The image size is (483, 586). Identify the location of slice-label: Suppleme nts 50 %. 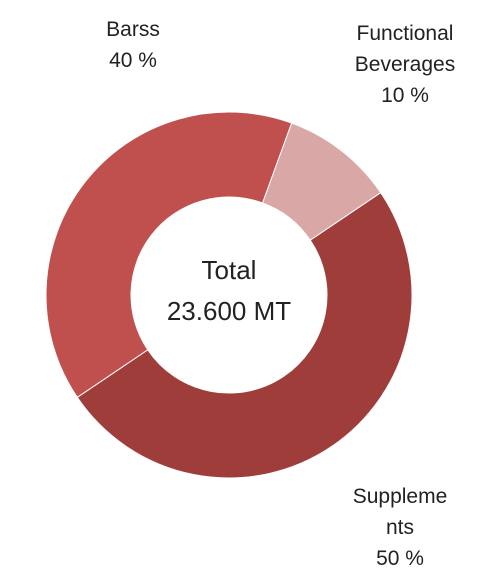
(400, 527).